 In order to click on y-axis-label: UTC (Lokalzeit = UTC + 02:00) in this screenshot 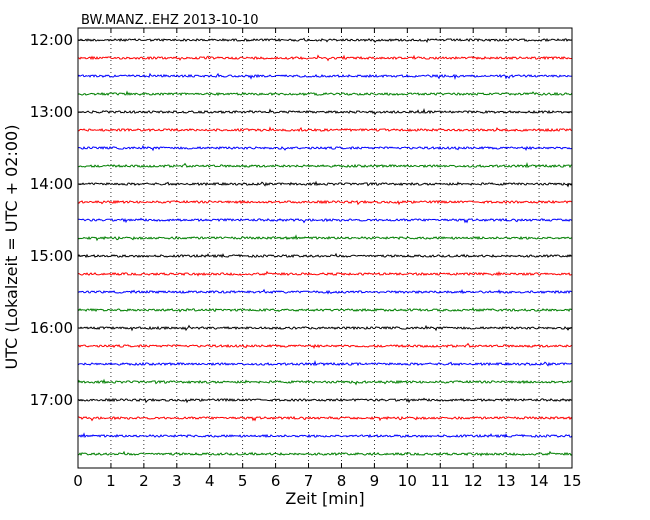, I will do `click(11, 247)`.